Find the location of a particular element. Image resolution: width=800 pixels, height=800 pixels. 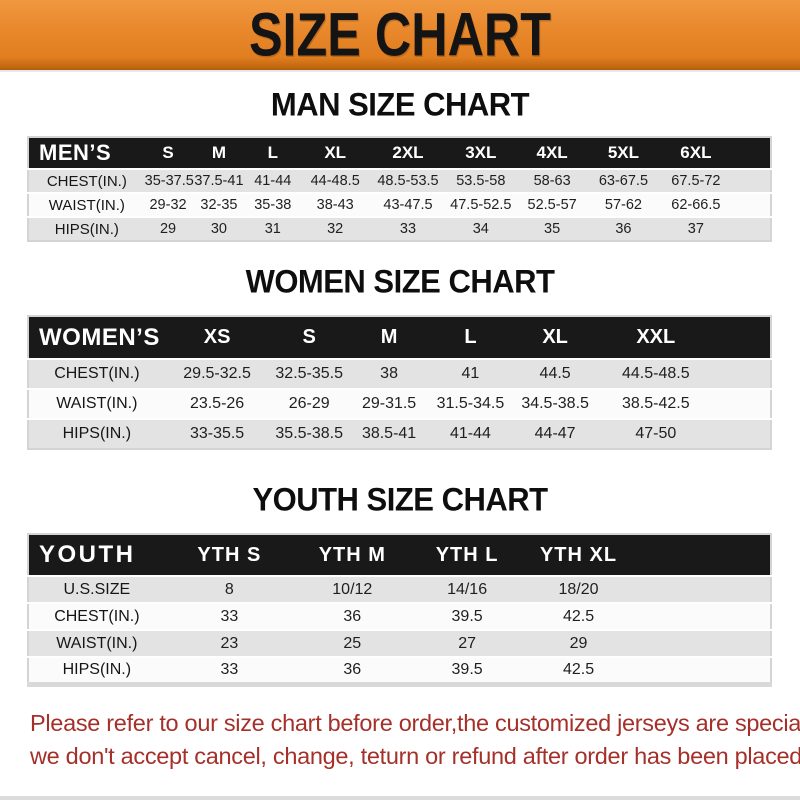

size-cell: 31.5-34.5 is located at coordinates (470, 403).